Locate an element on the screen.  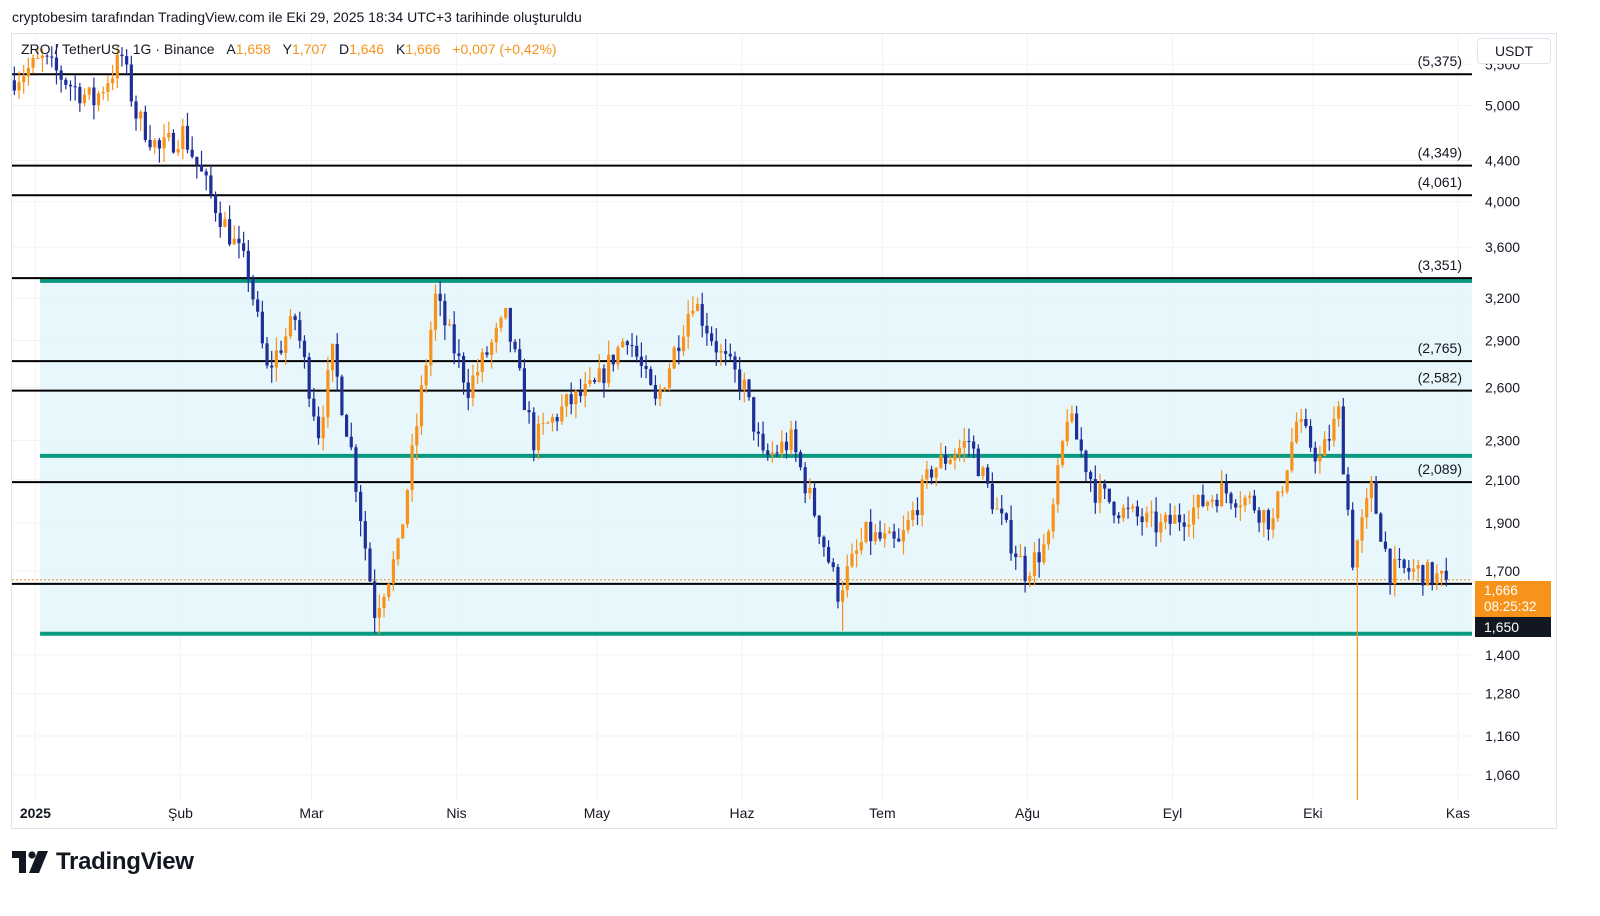
tradingview-logo: TradingView is located at coordinates (103, 862).